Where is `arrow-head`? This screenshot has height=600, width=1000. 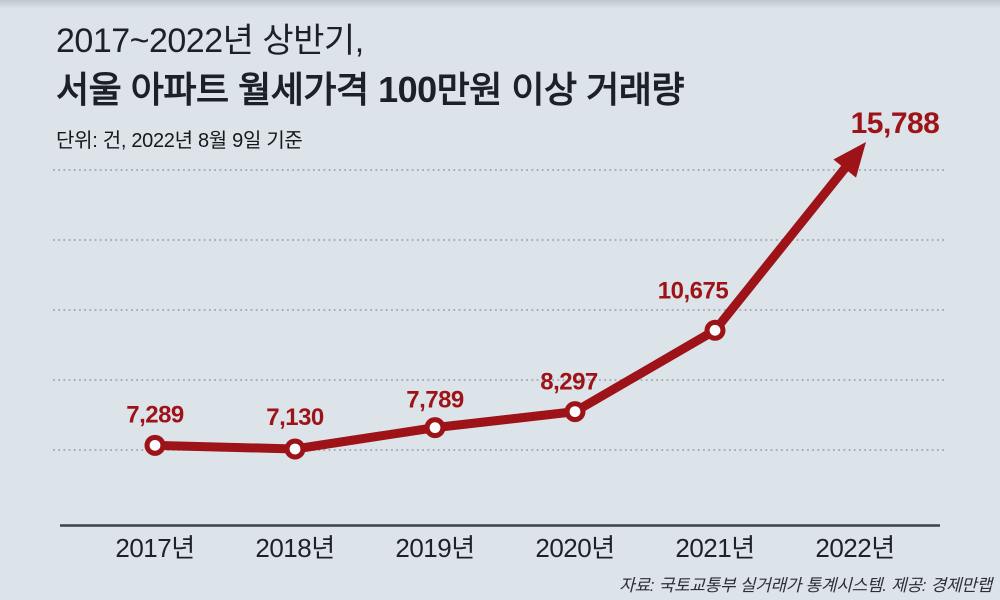
arrow-head is located at coordinates (849, 160).